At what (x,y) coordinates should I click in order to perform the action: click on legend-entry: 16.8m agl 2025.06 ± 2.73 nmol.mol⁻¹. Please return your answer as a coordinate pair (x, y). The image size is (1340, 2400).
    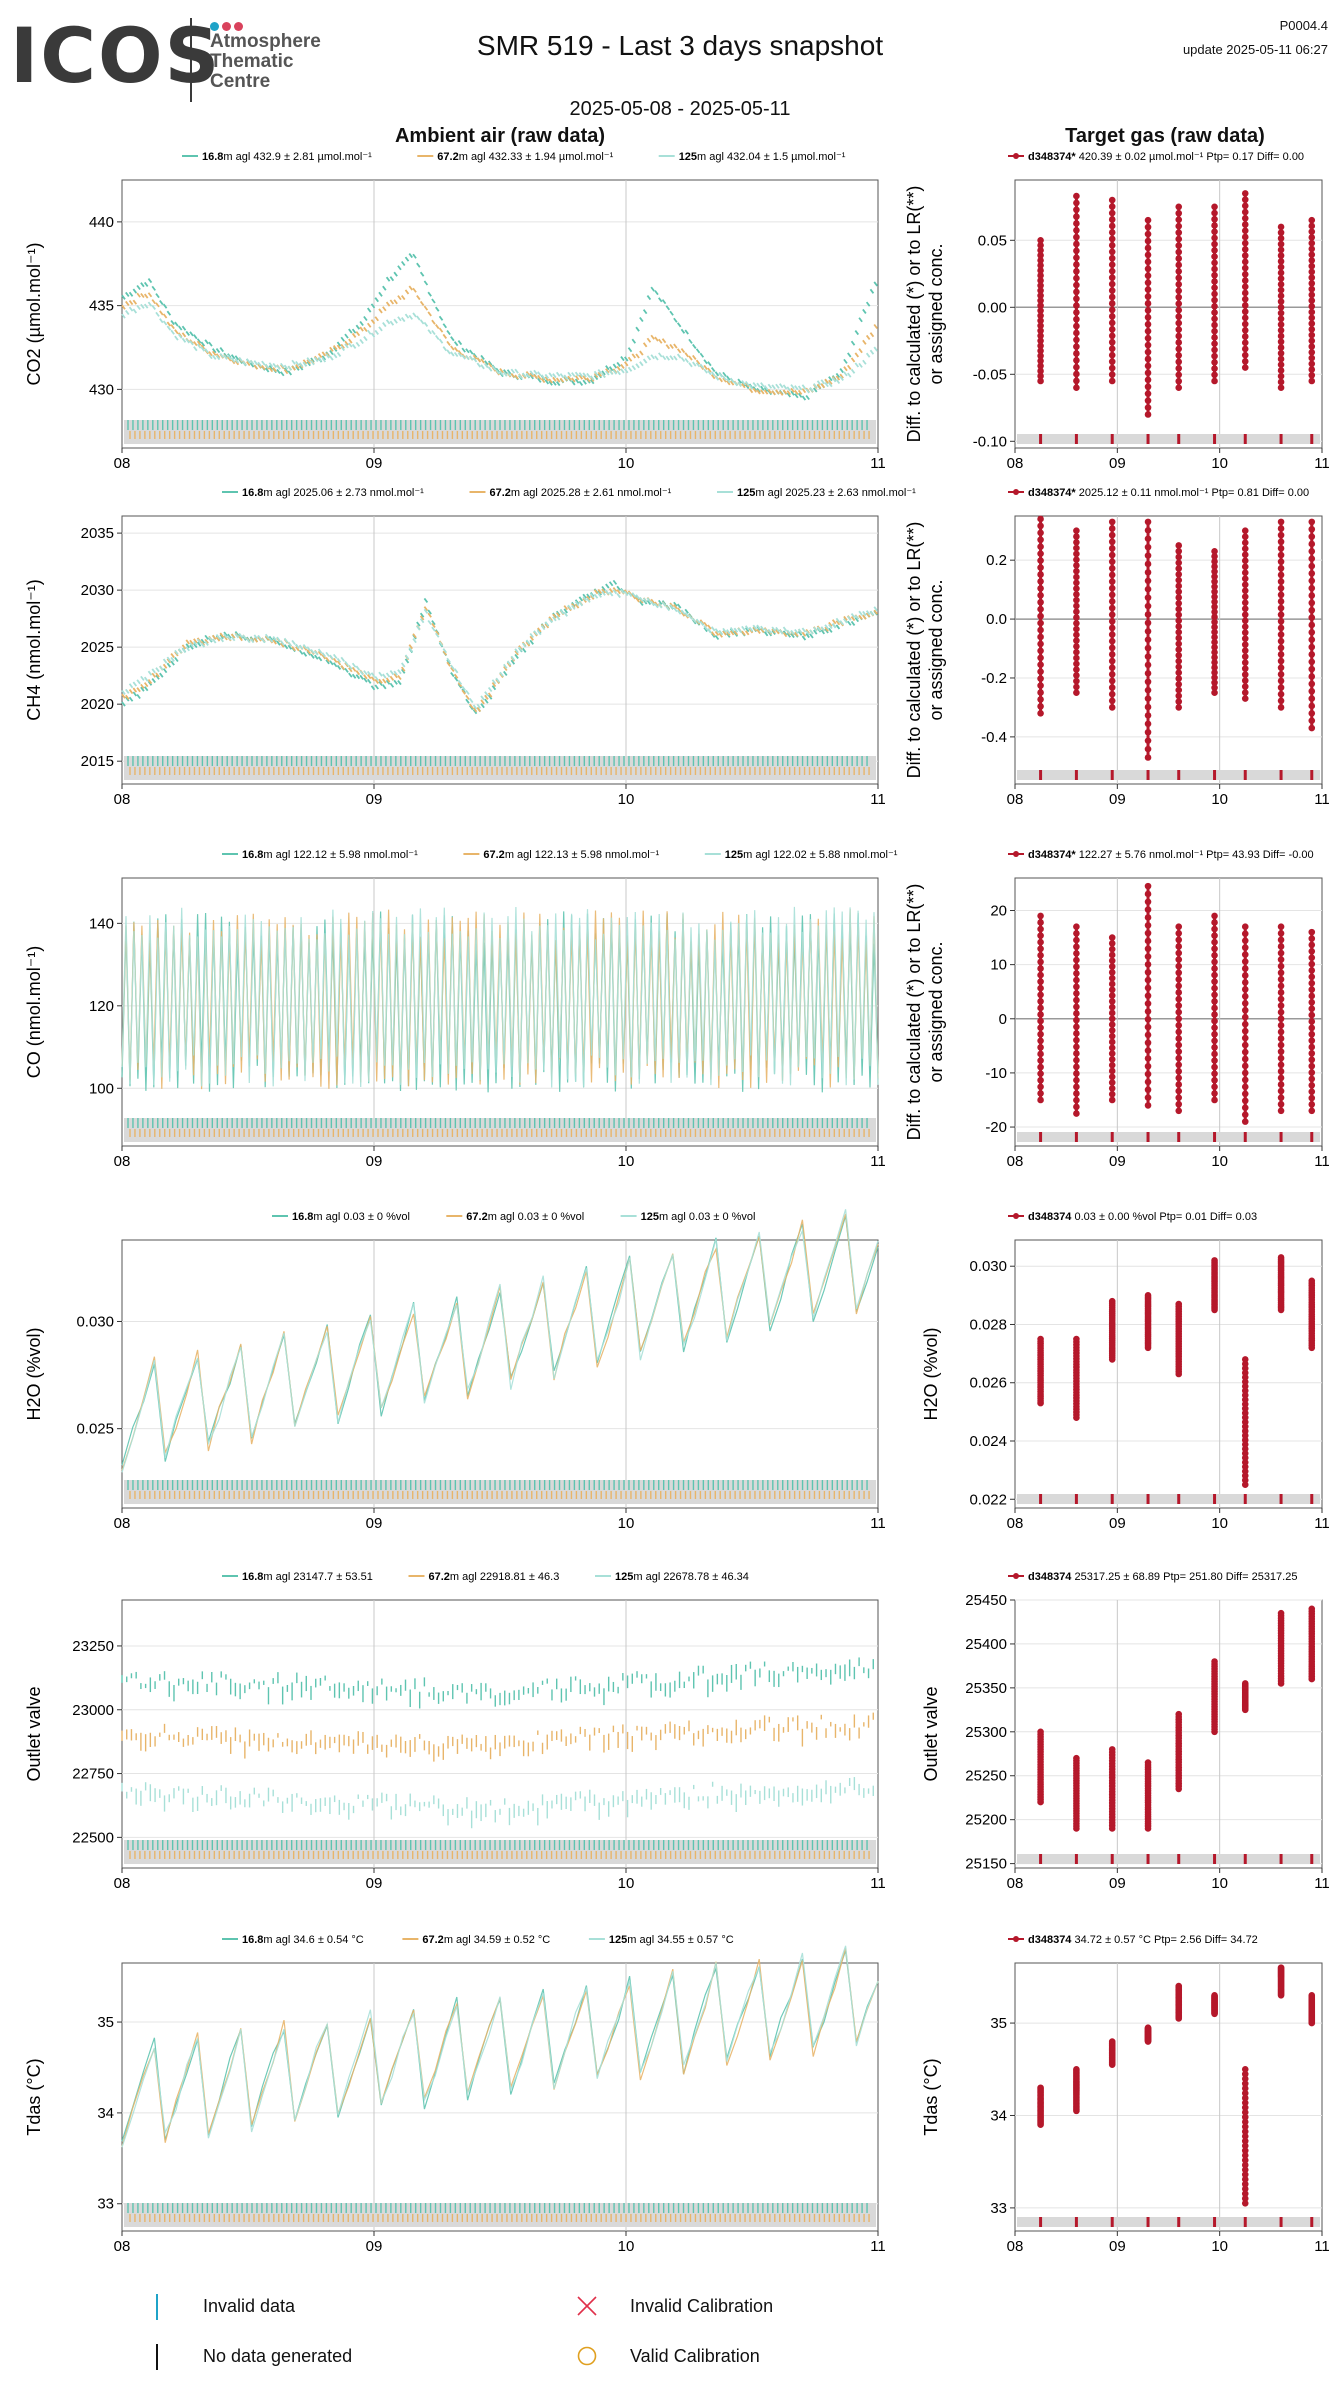
    Looking at the image, I should click on (333, 493).